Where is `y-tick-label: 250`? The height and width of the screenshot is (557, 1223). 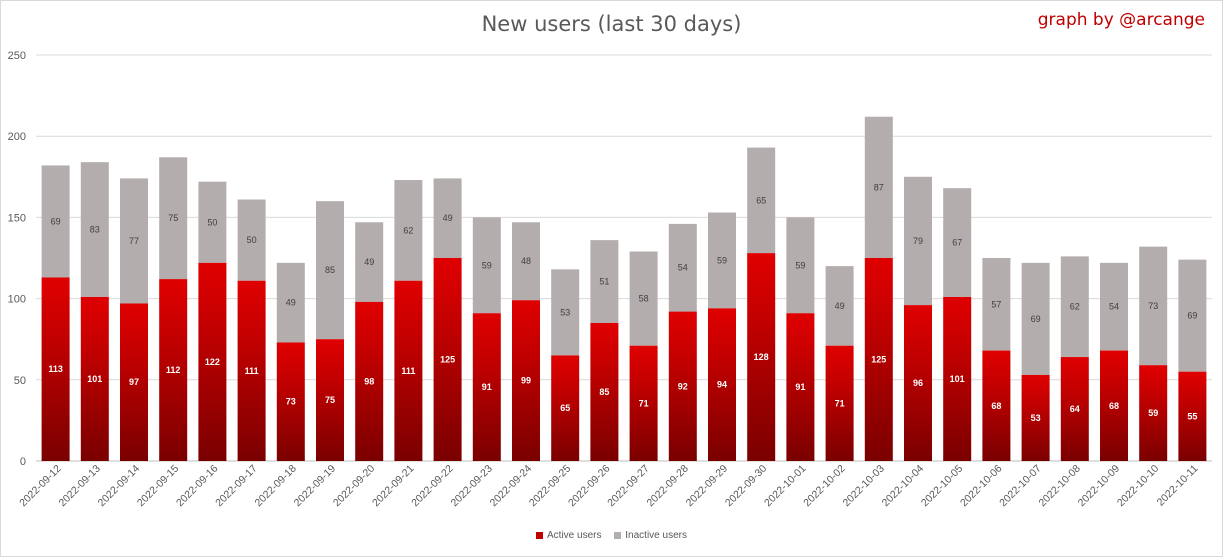
y-tick-label: 250 is located at coordinates (17, 56).